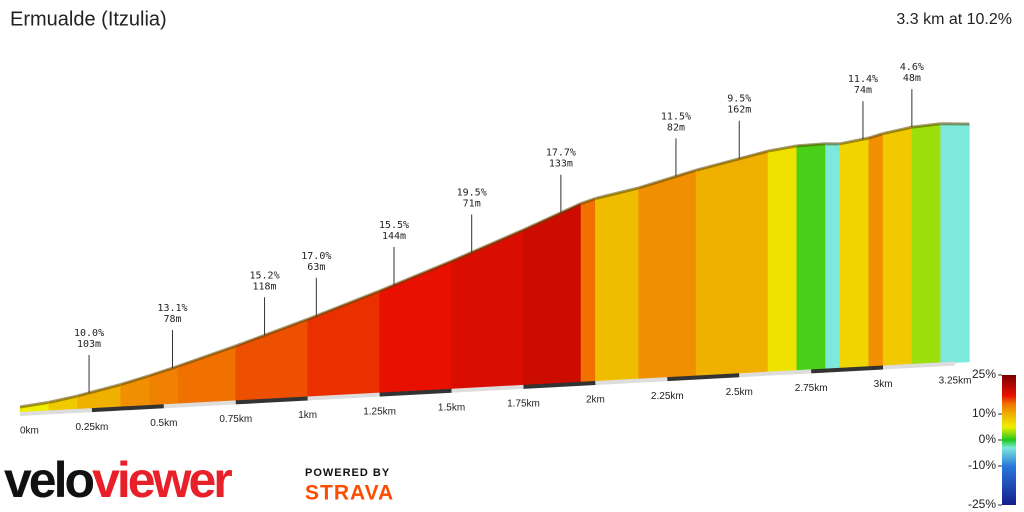  What do you see at coordinates (811, 388) in the screenshot?
I see `x-tick-label: 2.75km` at bounding box center [811, 388].